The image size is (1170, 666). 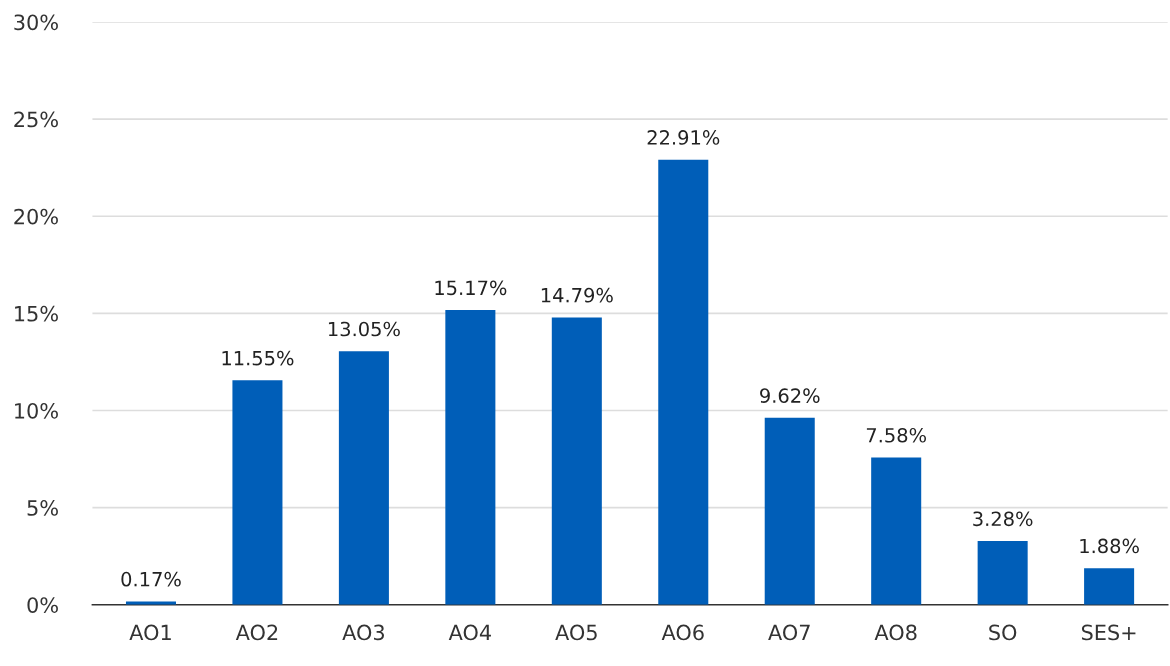 What do you see at coordinates (151, 579) in the screenshot?
I see `data-label: 0.17%` at bounding box center [151, 579].